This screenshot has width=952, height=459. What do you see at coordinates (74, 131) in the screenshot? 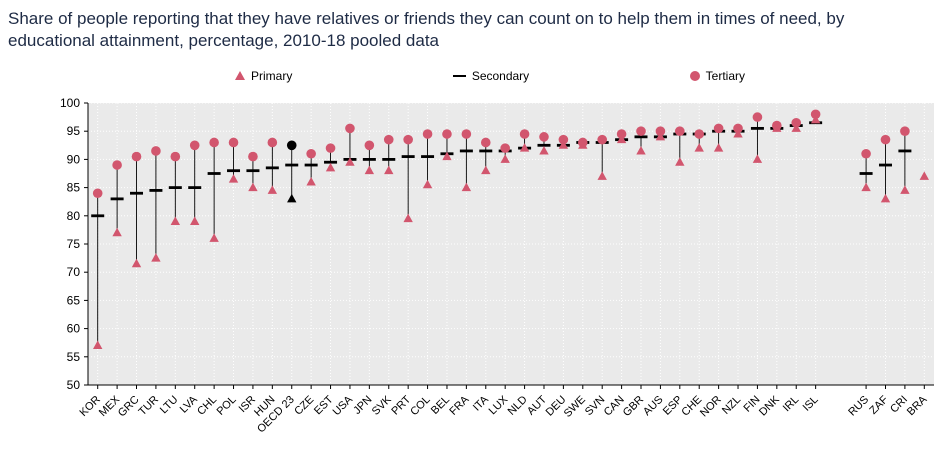
I see `y-tick-label: 95` at bounding box center [74, 131].